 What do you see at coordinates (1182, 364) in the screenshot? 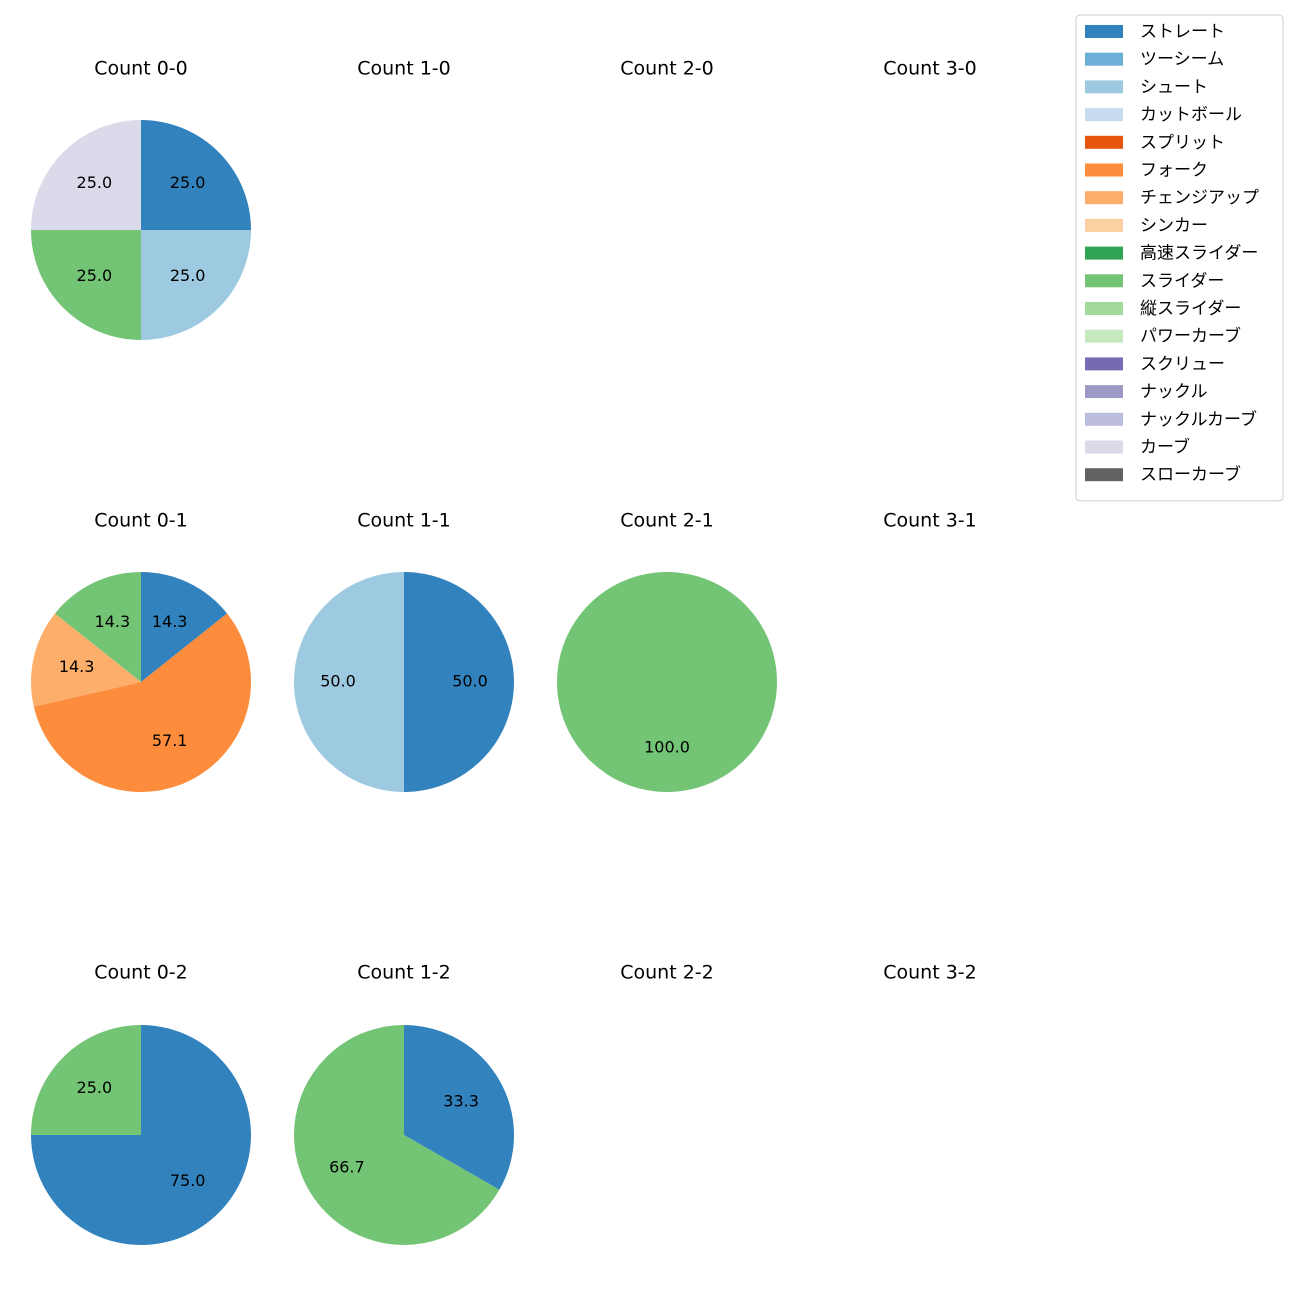
I see `legend-label: スクリュー` at bounding box center [1182, 364].